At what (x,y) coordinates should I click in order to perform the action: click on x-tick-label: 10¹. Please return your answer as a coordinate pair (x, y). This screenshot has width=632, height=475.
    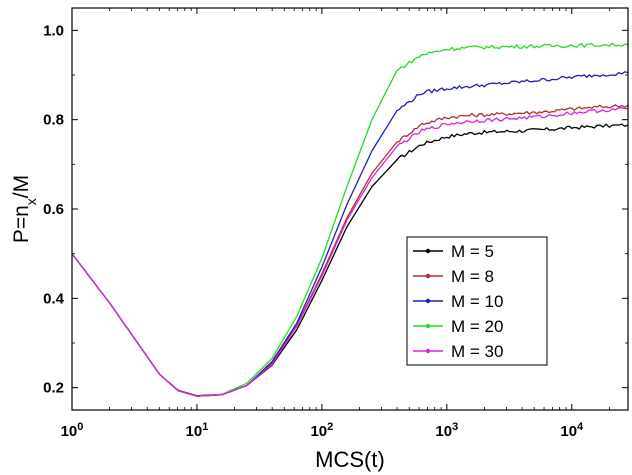
    Looking at the image, I should click on (197, 430).